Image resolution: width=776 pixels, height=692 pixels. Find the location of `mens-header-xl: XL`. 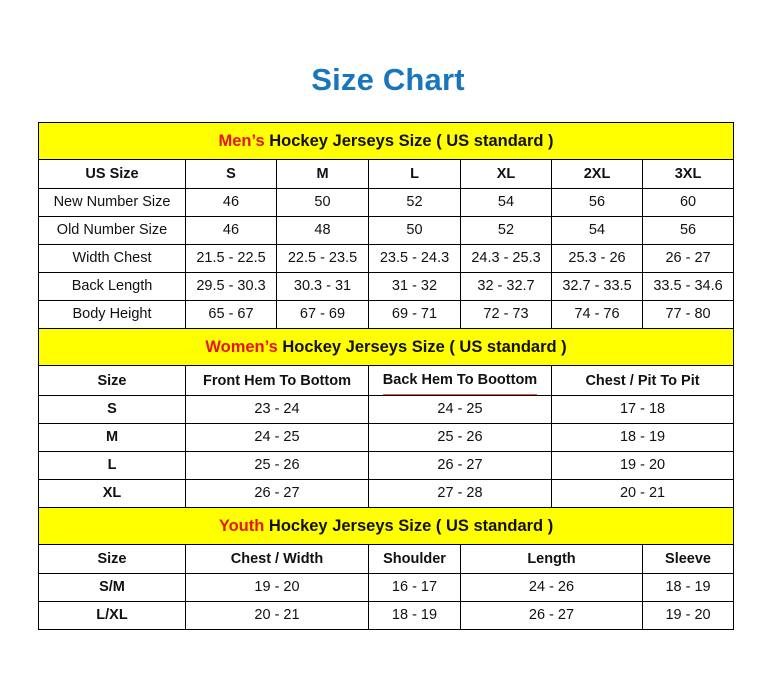

mens-header-xl: XL is located at coordinates (506, 174).